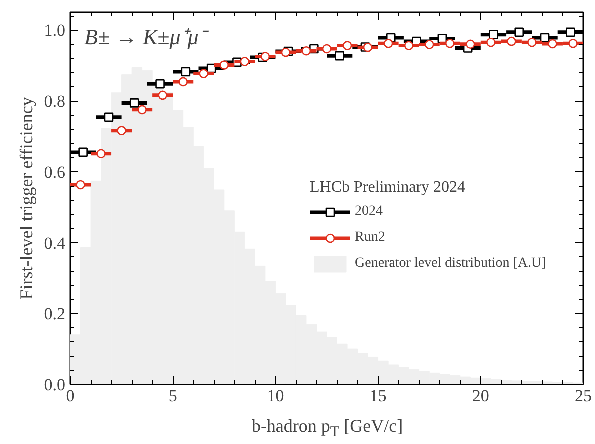  I want to click on x-axis-title: b-hadron p$_{T}$ [GeV/c], so click(327, 429).